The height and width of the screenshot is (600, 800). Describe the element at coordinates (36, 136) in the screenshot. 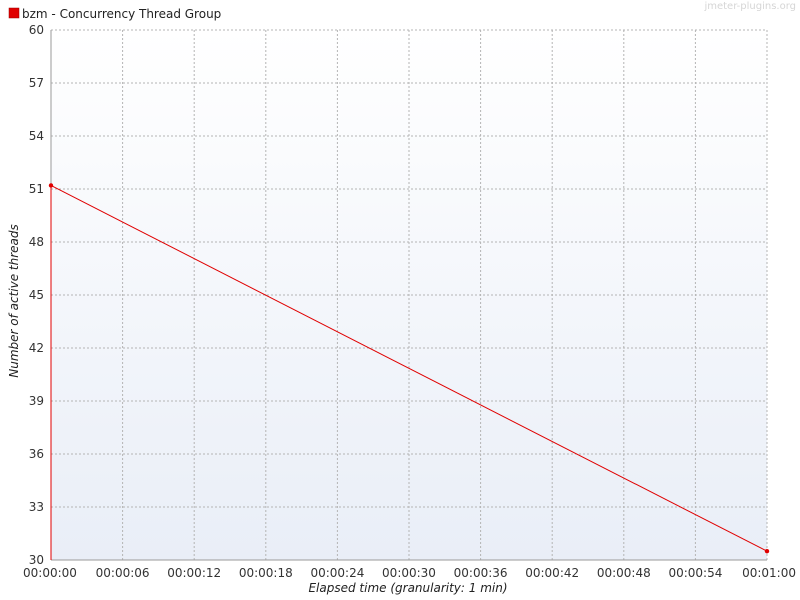

I see `y-tick-label: 54` at that location.